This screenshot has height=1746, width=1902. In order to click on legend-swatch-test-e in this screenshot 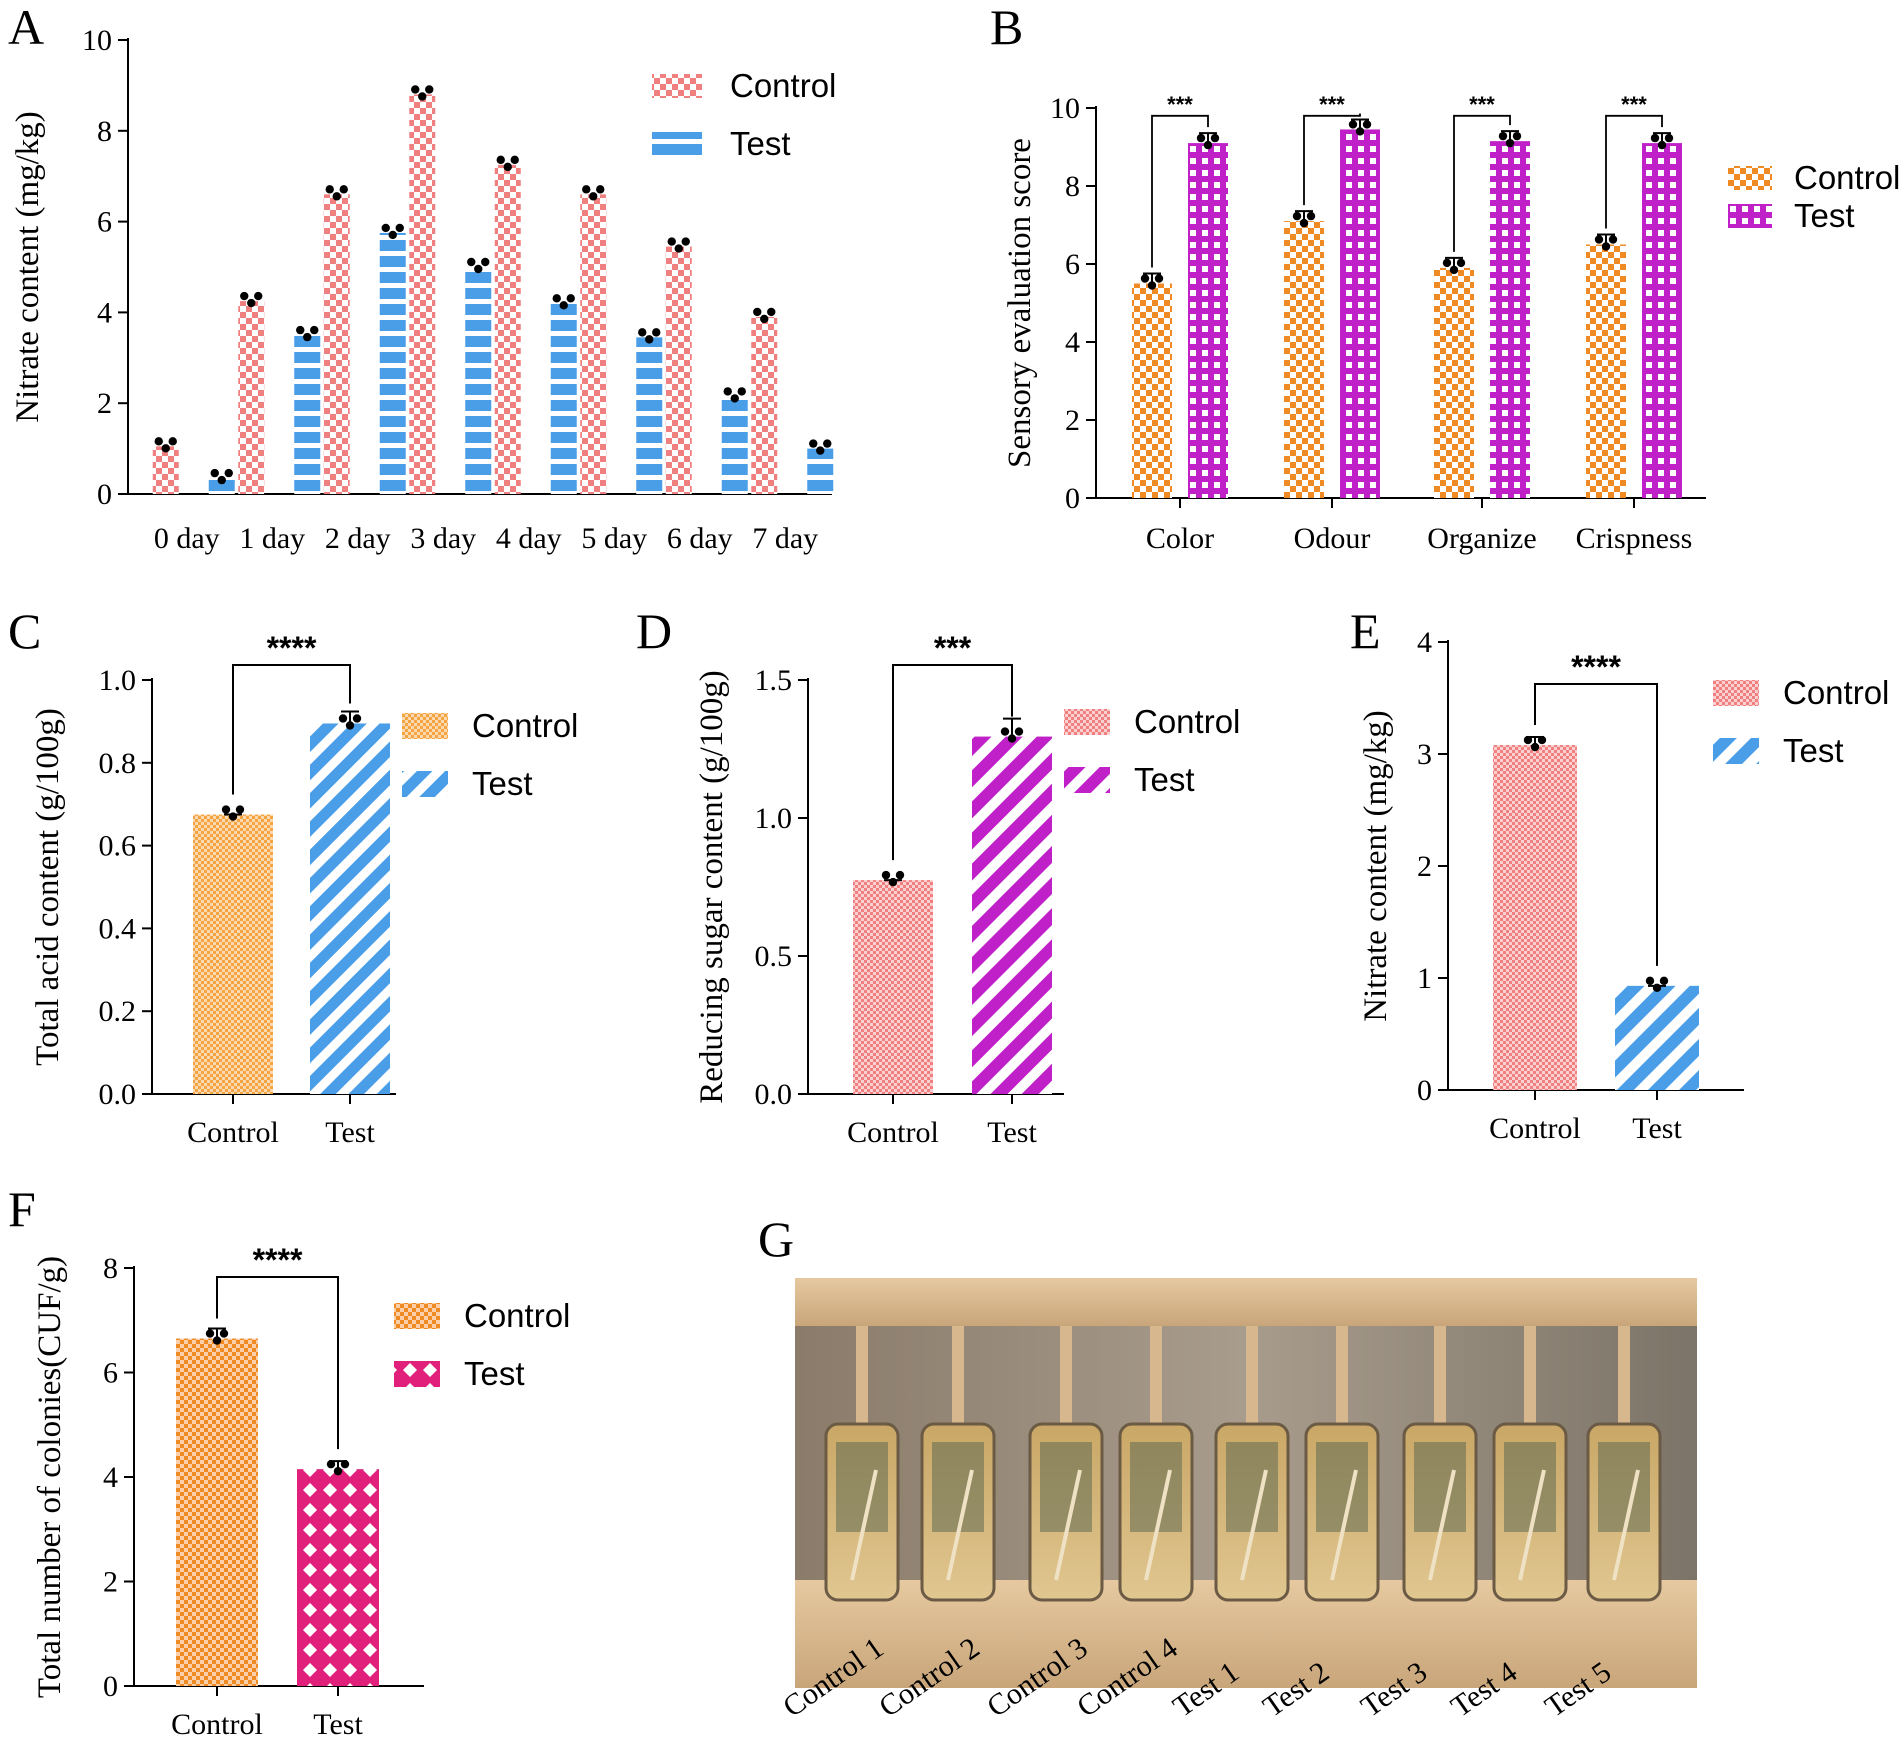, I will do `click(1736, 751)`.